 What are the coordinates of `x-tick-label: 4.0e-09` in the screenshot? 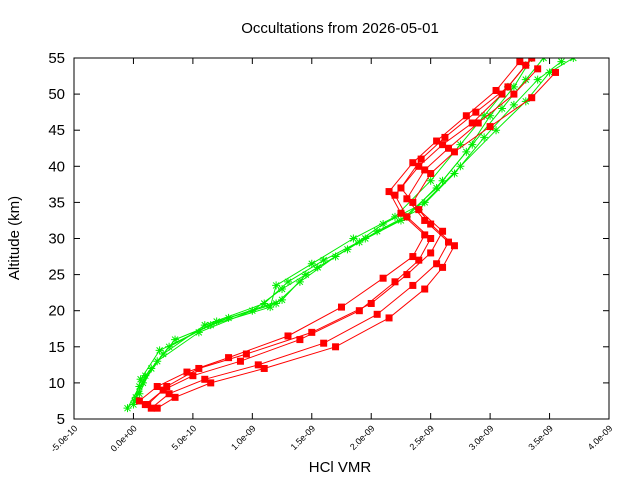 It's located at (600, 437).